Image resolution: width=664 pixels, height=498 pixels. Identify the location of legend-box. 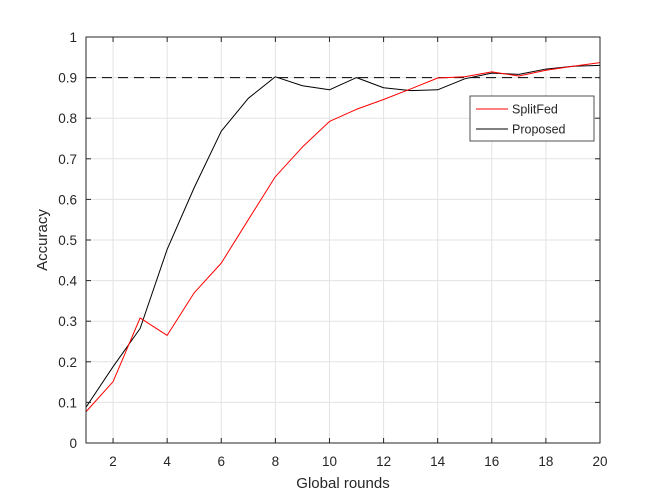
(532, 118).